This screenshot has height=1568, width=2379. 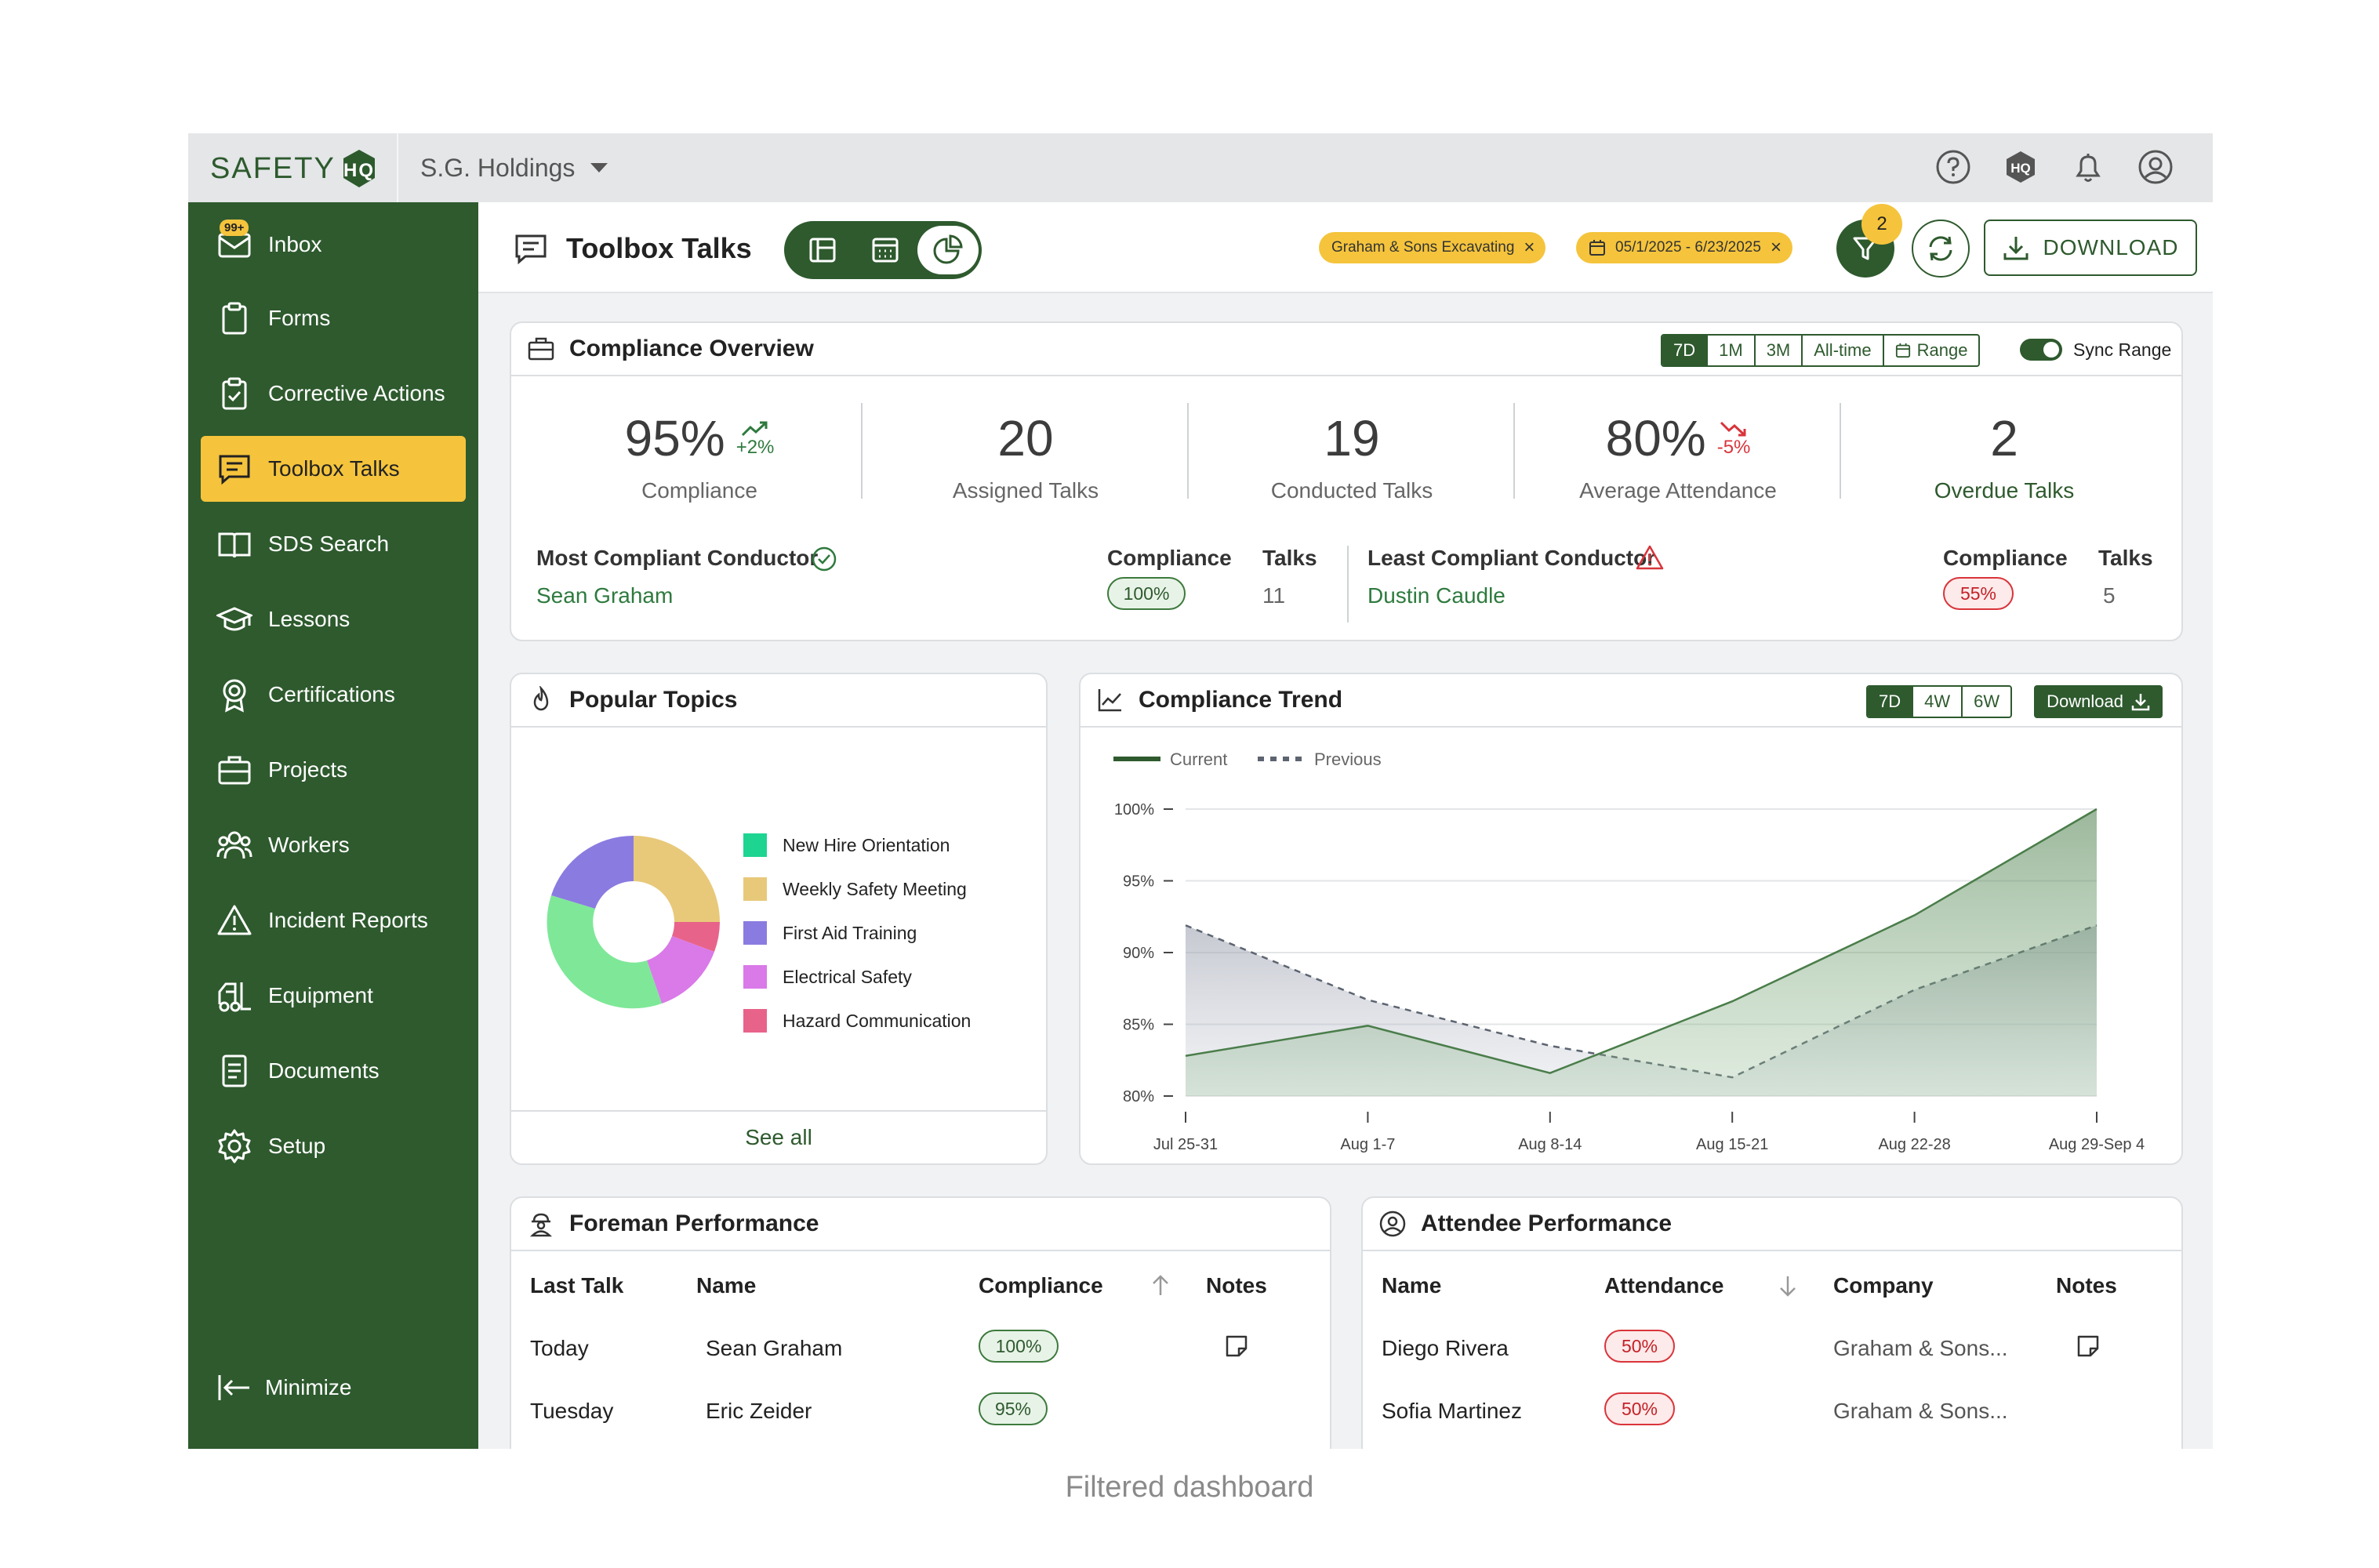 I want to click on card-header: Popular Topics, so click(x=778, y=701).